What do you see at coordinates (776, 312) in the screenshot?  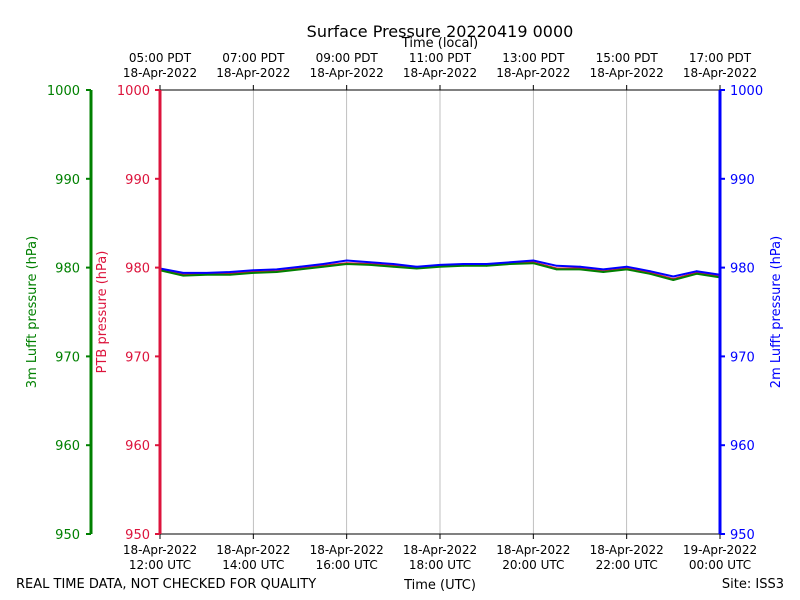 I see `lufft2m-axis-title: 2m Lufft pressure (hPa)` at bounding box center [776, 312].